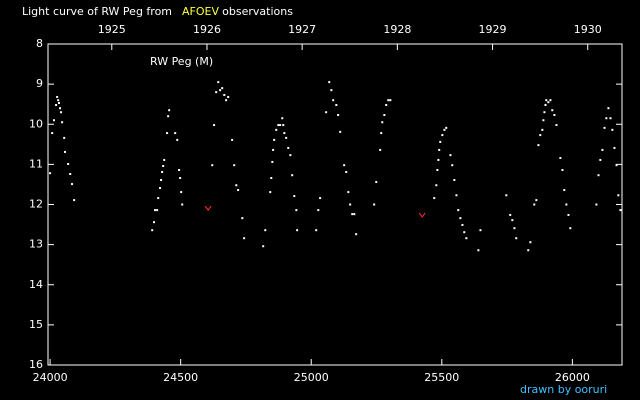 This screenshot has width=640, height=400. Describe the element at coordinates (397, 29) in the screenshot. I see `x2-tick-label: 1928` at that location.